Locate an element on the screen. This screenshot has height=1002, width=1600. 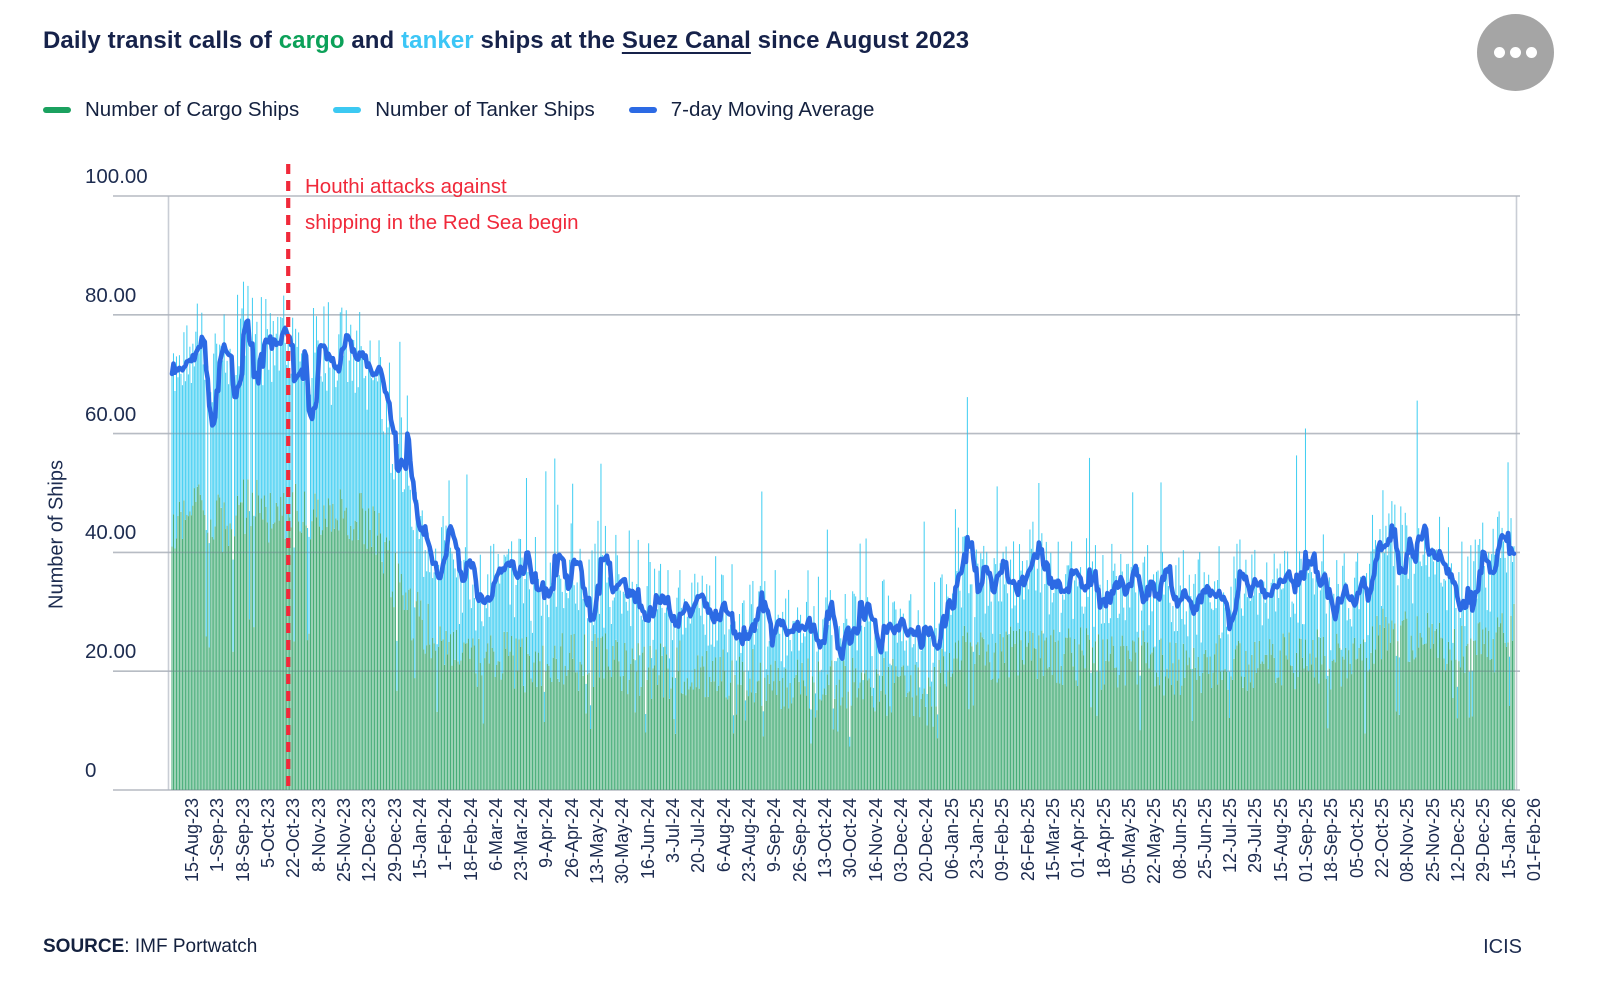
y-tick-label: 0 is located at coordinates (91, 770).